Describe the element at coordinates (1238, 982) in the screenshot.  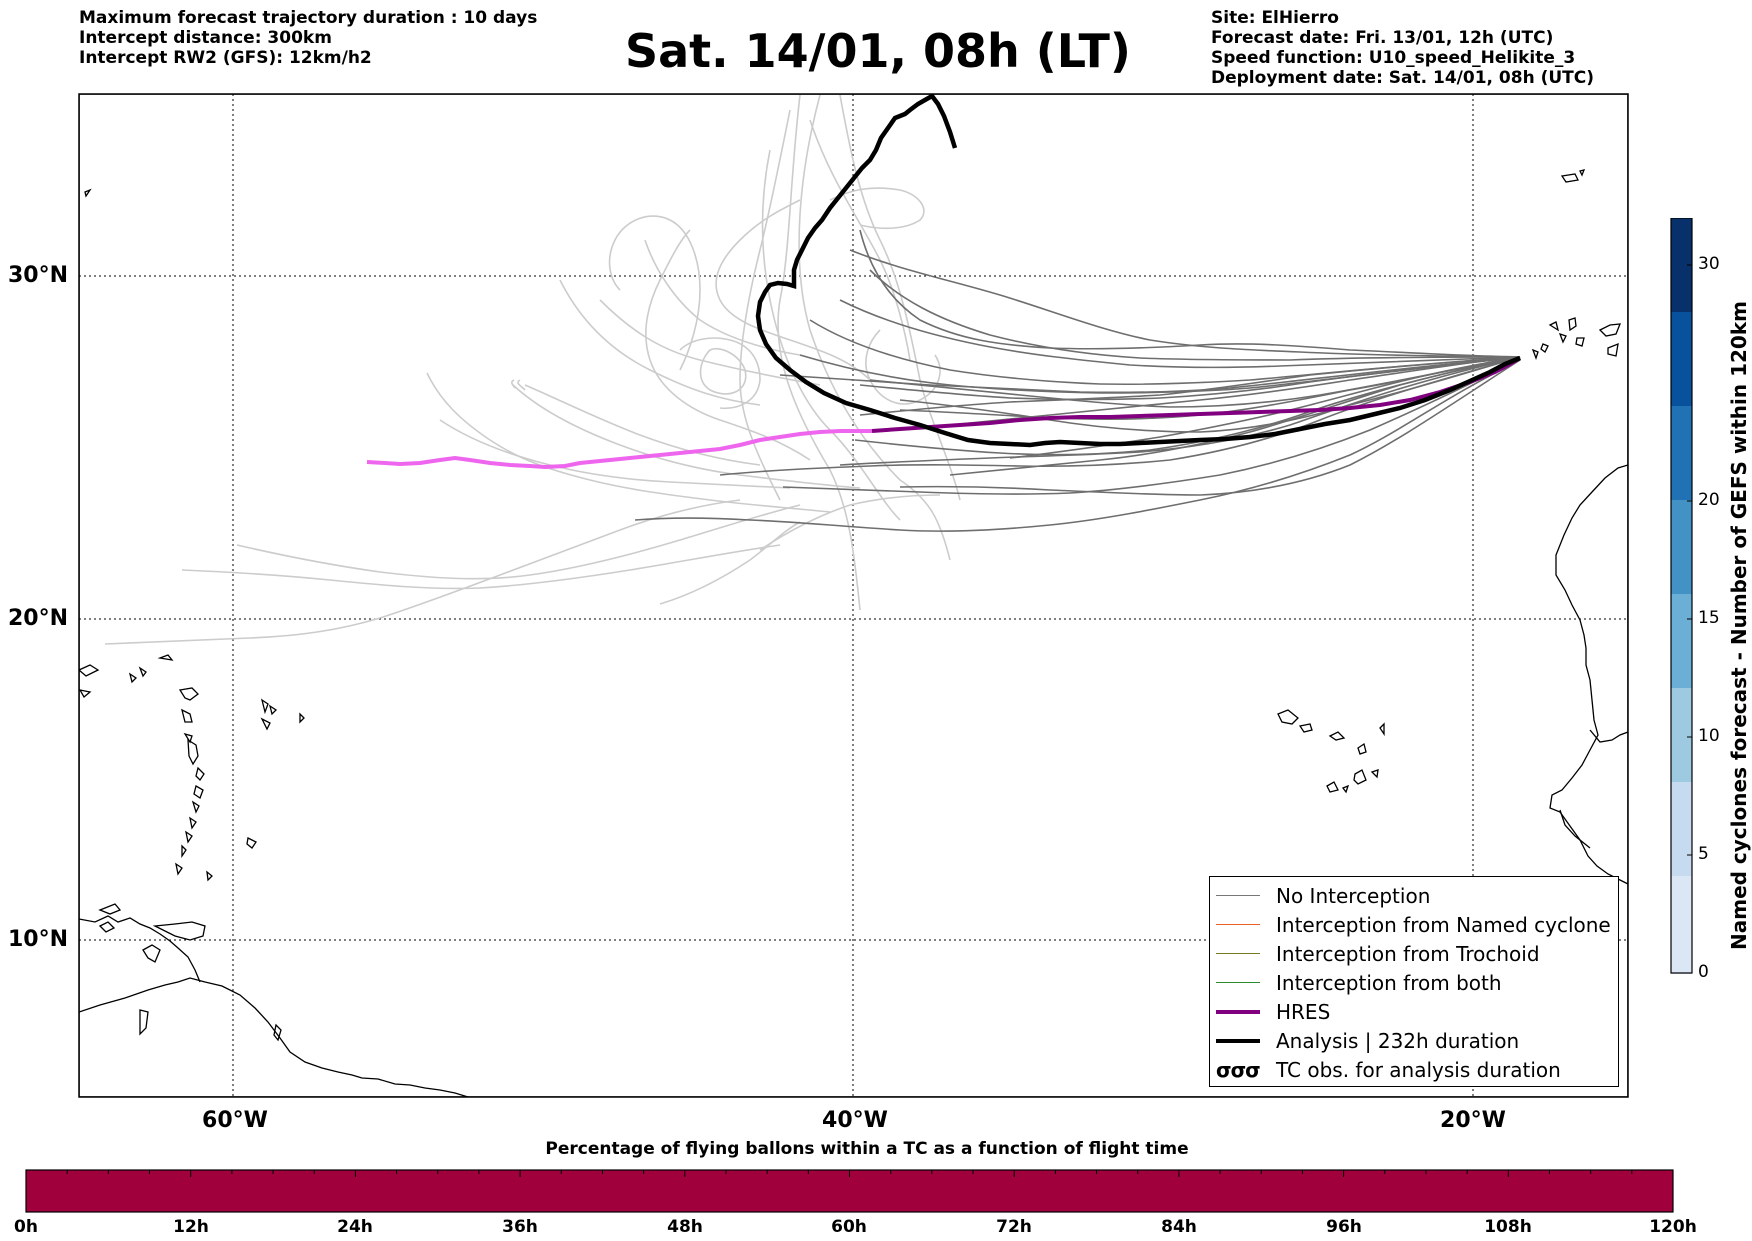
I see `legend-swatch-both` at that location.